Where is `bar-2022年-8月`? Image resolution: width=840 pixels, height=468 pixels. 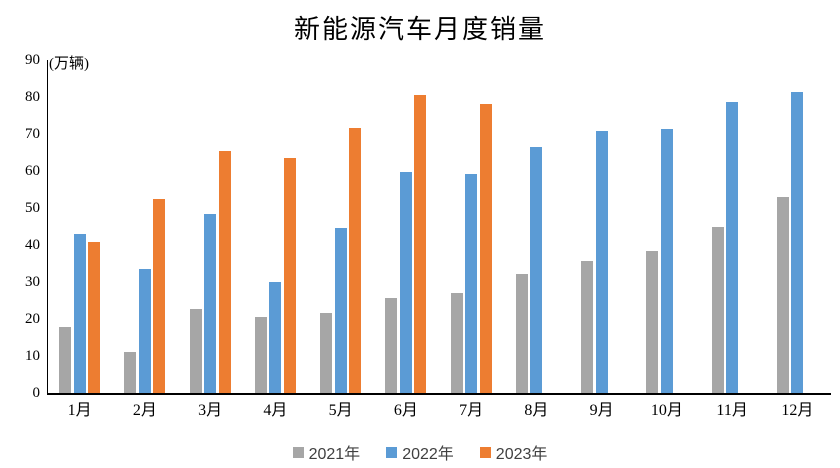
bar-2022年-8月 is located at coordinates (536, 269).